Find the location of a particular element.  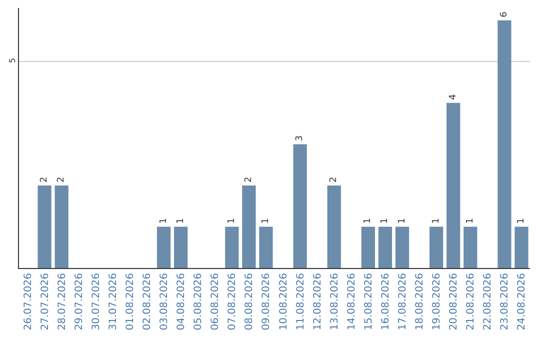

x-tick-label: 01.08.2026 is located at coordinates (130, 301).